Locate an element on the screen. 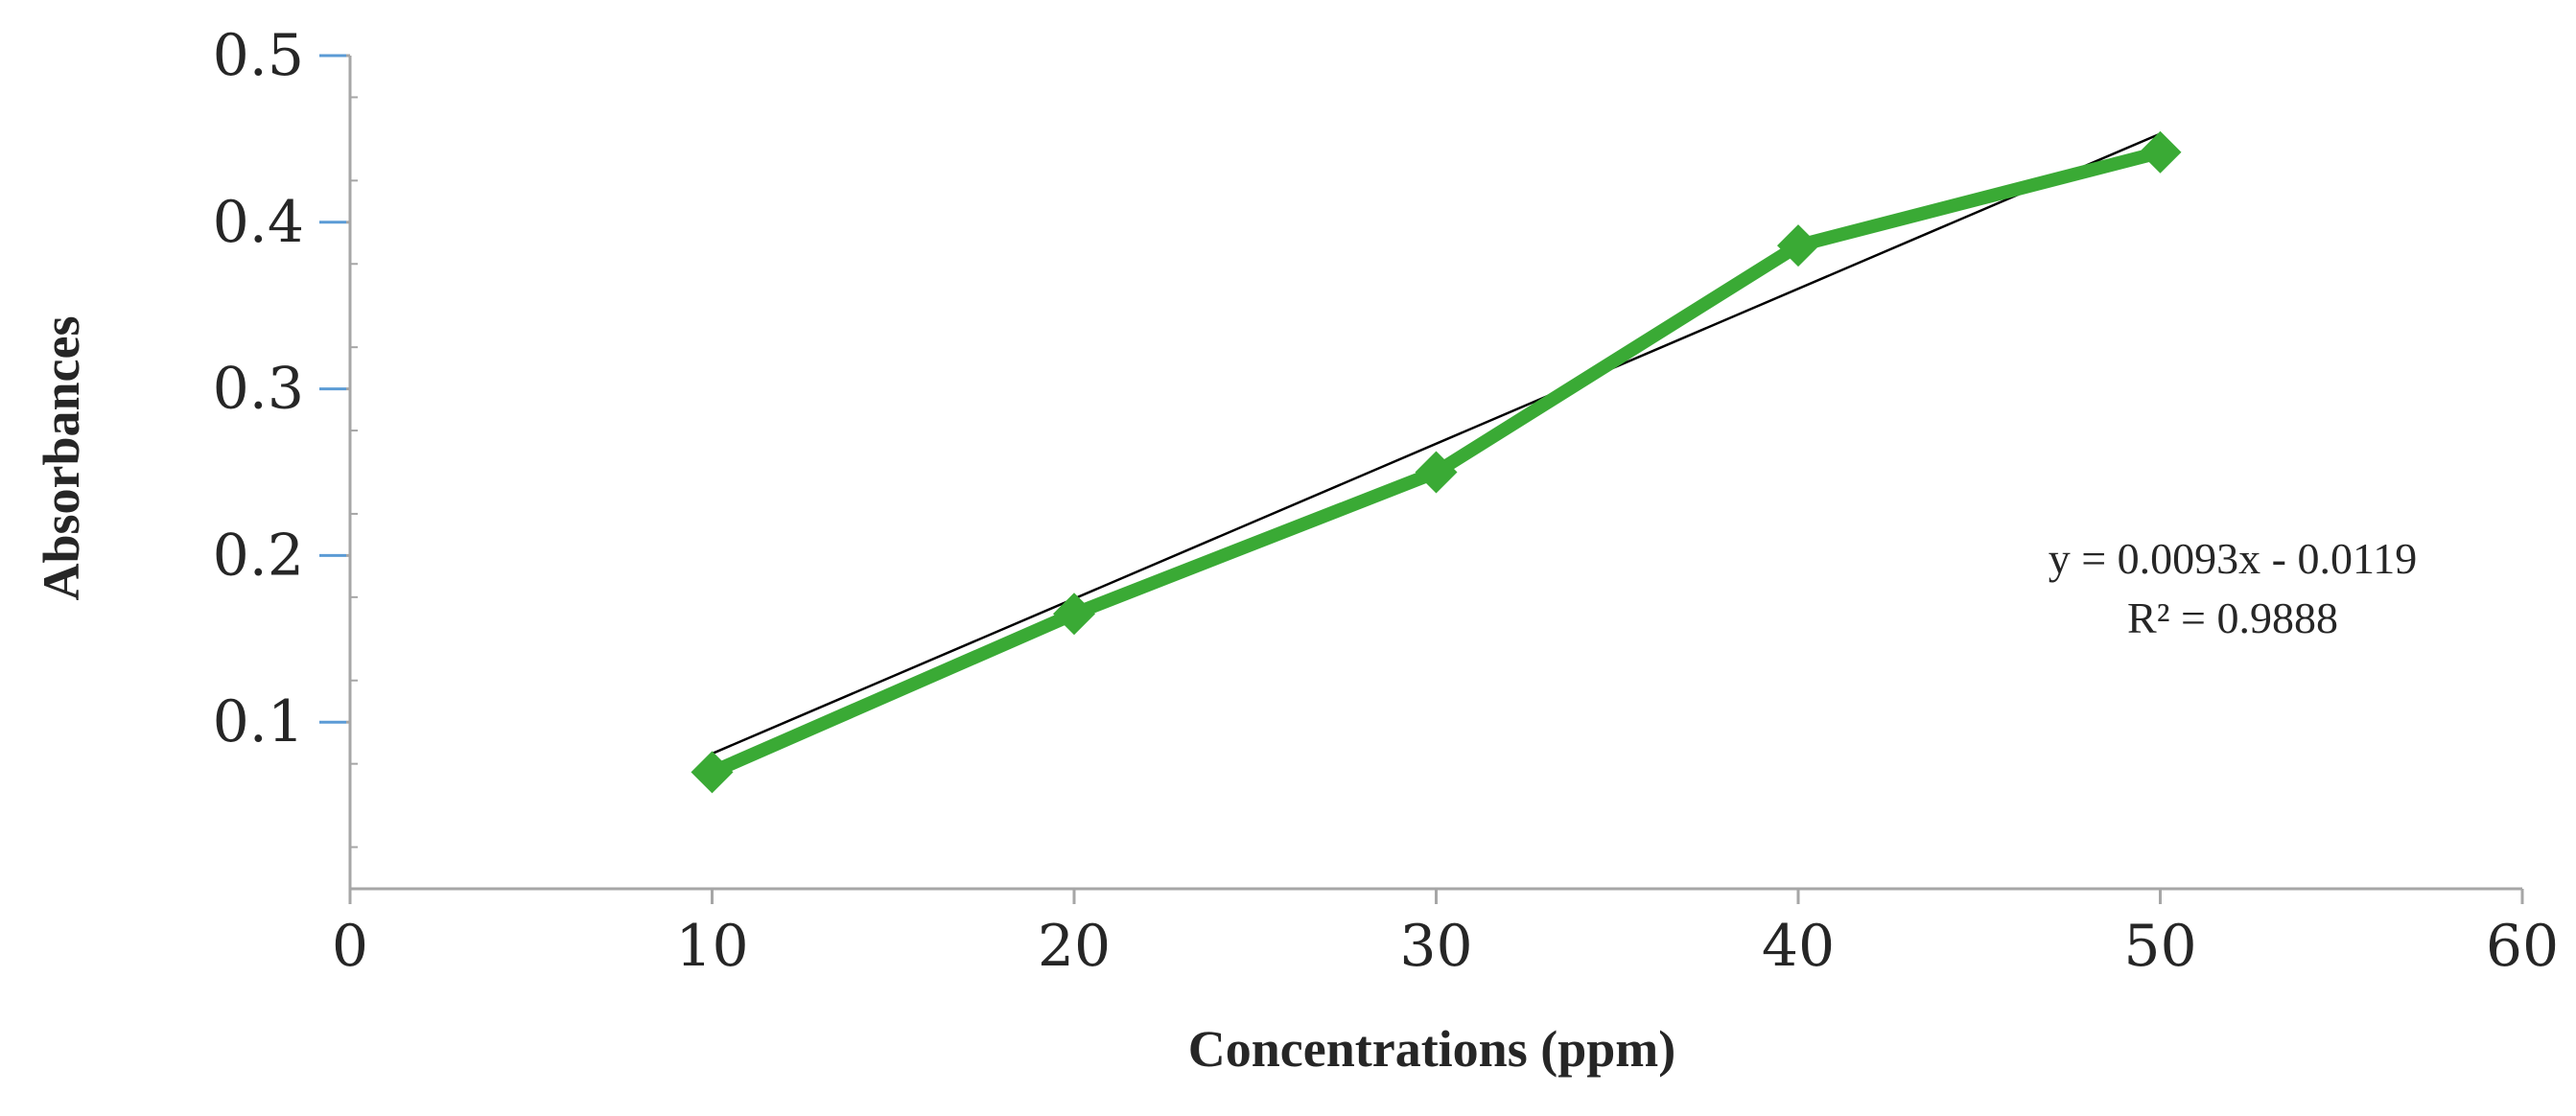 This screenshot has height=1116, width=2576. trendline-equation: y = 0.0093x - 0.0119 is located at coordinates (2233, 558).